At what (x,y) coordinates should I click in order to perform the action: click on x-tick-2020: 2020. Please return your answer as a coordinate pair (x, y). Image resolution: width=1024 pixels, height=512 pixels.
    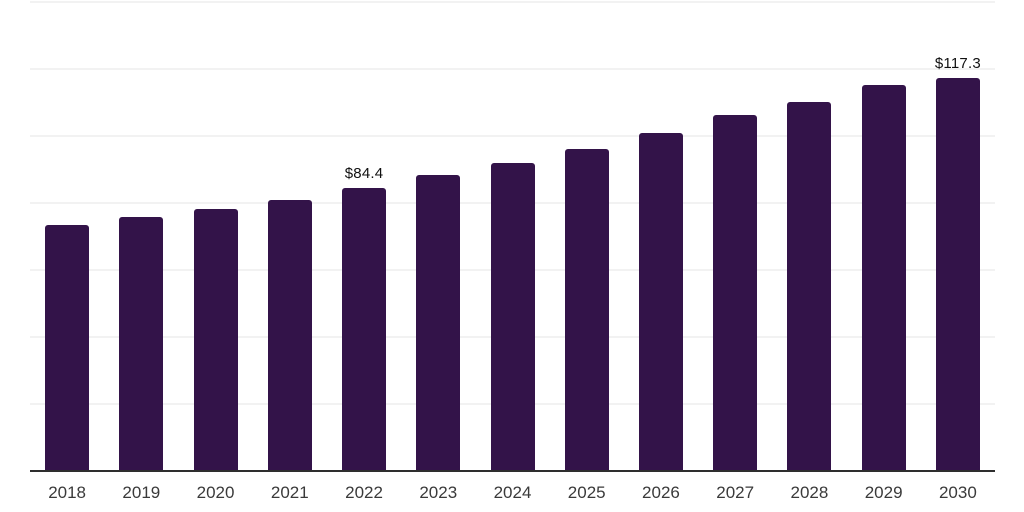
    Looking at the image, I should click on (215, 492).